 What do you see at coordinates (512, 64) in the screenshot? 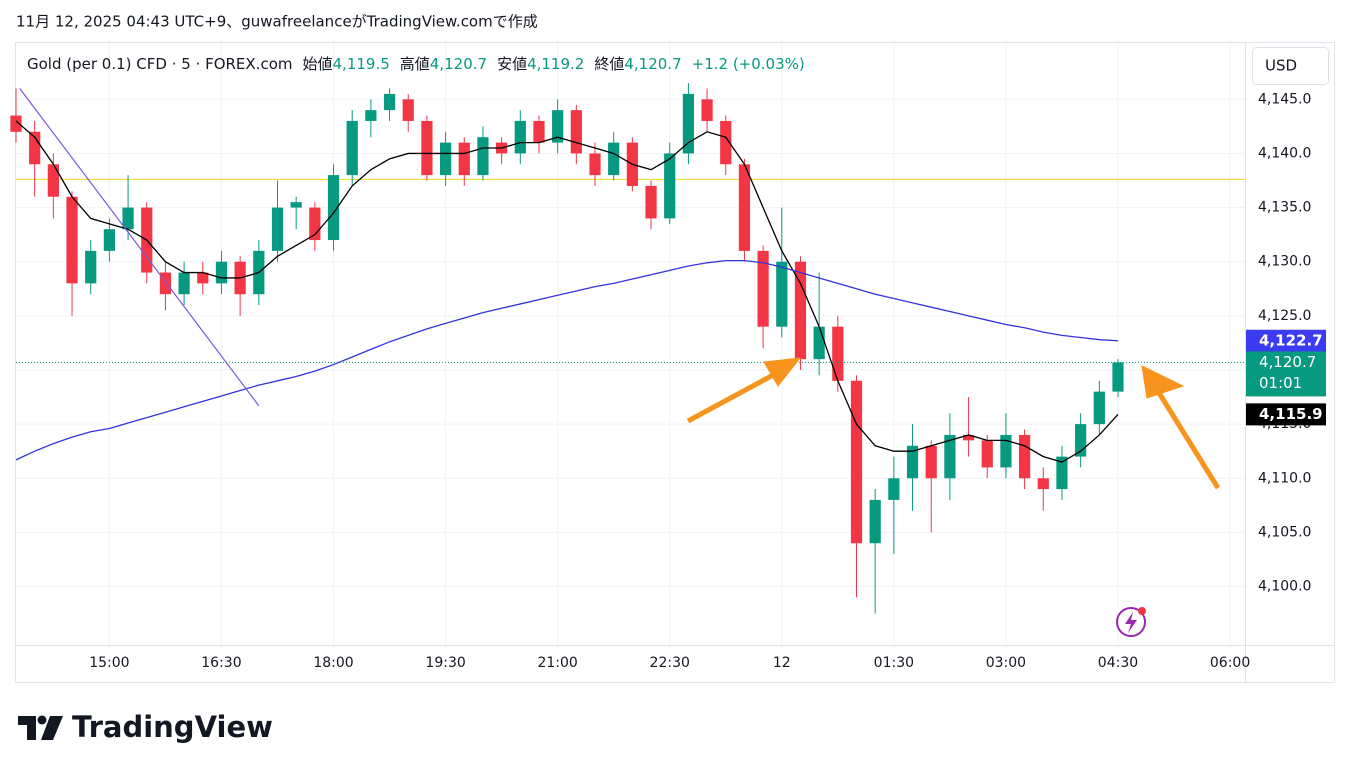
I see `legend-label: 安値` at bounding box center [512, 64].